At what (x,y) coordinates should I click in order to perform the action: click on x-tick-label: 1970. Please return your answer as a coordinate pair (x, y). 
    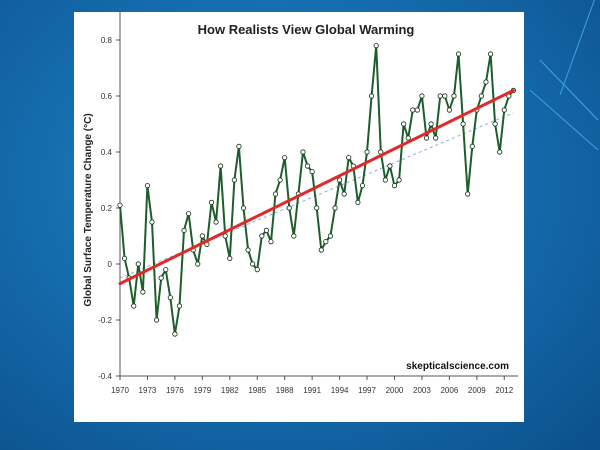
    Looking at the image, I should click on (120, 390).